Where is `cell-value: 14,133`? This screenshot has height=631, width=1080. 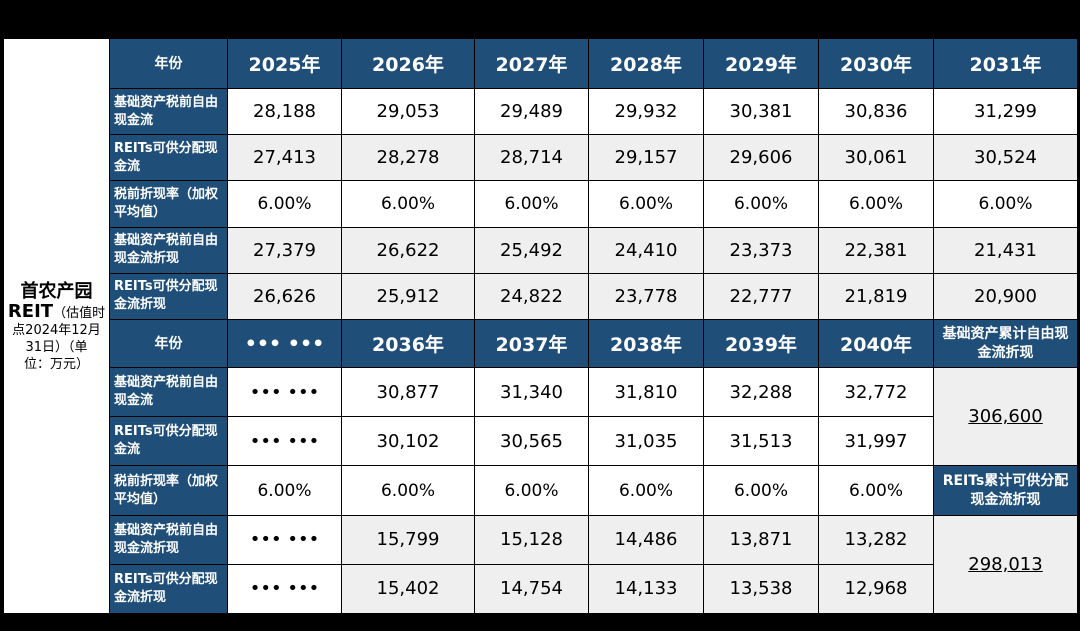
cell-value: 14,133 is located at coordinates (646, 589).